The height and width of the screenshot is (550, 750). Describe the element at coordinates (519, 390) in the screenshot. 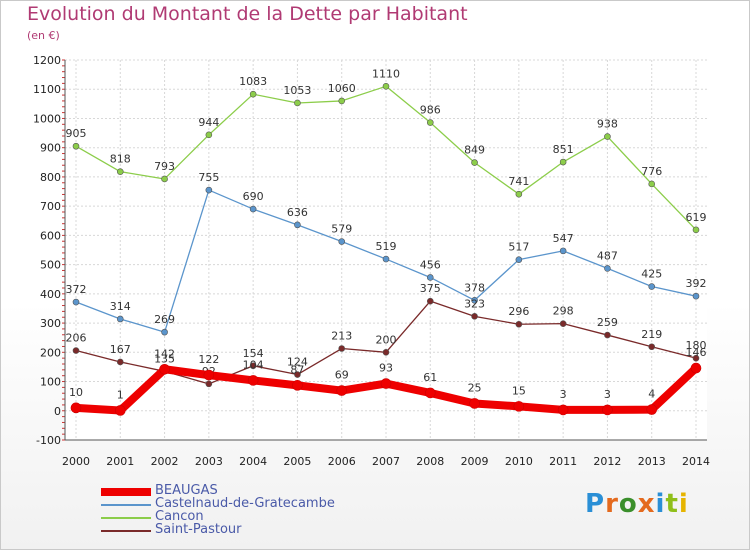

I see `data-label: 15` at that location.